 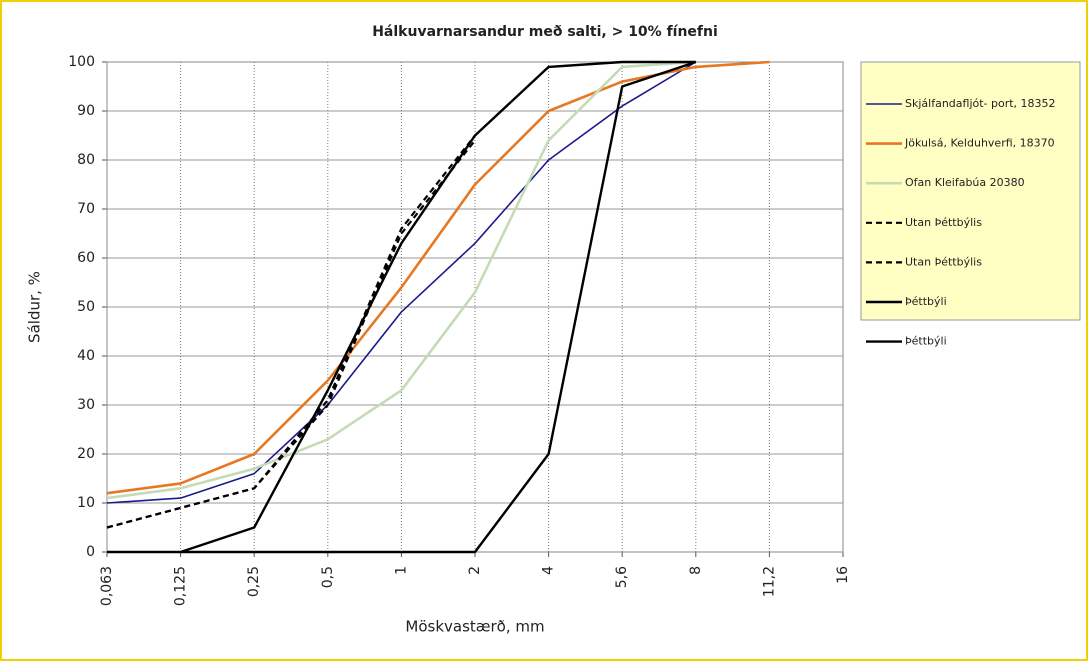 I want to click on y-tick-label: 80, so click(x=86, y=160).